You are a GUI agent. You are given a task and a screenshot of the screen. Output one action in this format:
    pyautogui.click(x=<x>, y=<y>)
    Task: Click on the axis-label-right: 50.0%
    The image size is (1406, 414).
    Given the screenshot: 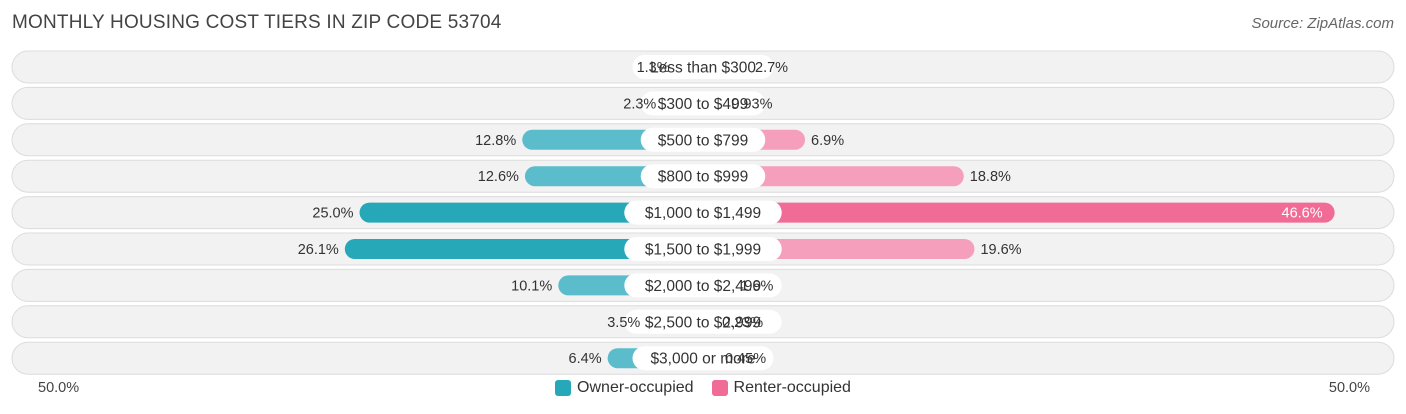 What is the action you would take?
    pyautogui.click(x=1349, y=388)
    